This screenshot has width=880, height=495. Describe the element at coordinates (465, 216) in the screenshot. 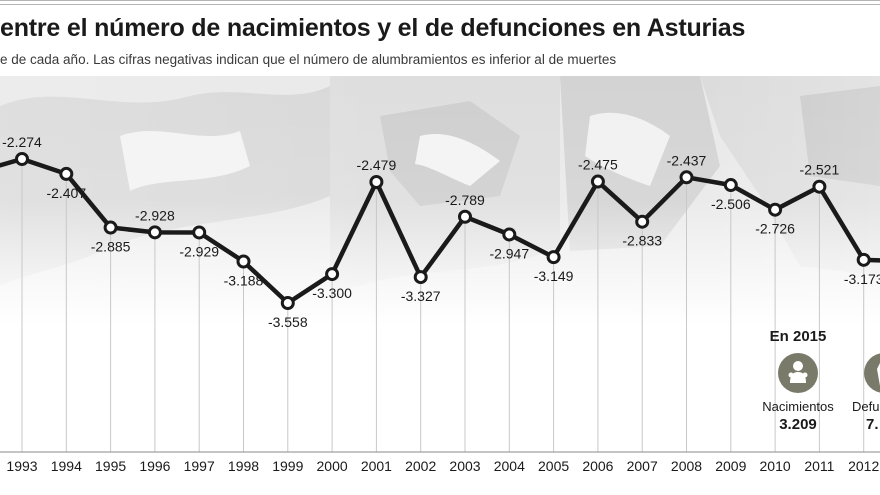

I see `data-point-2003` at that location.